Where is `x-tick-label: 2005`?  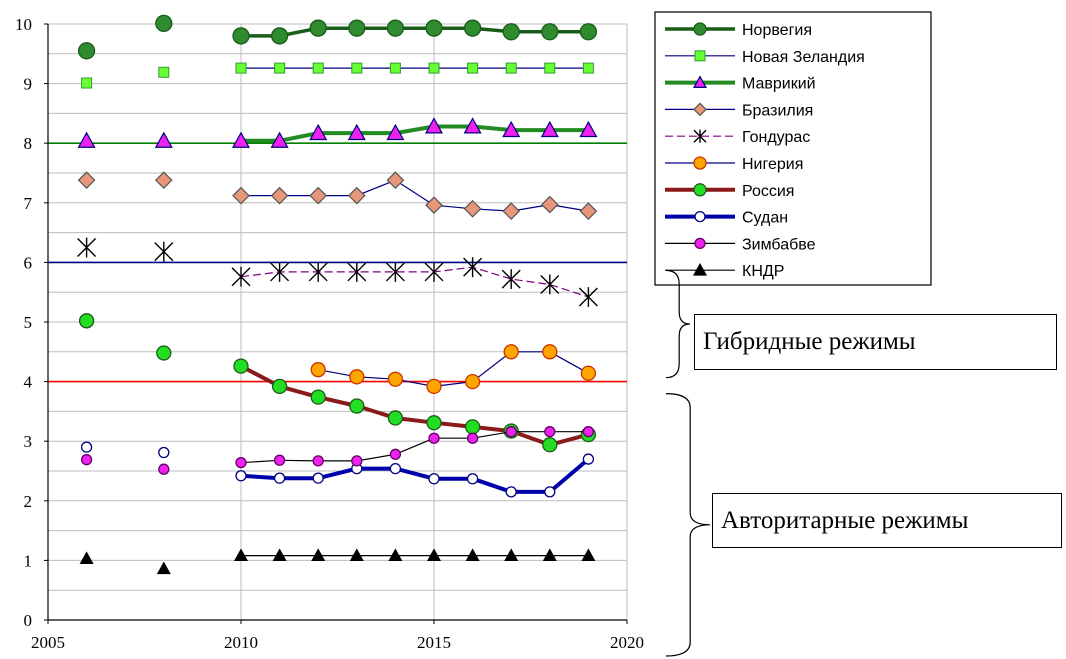
x-tick-label: 2005 is located at coordinates (48, 642).